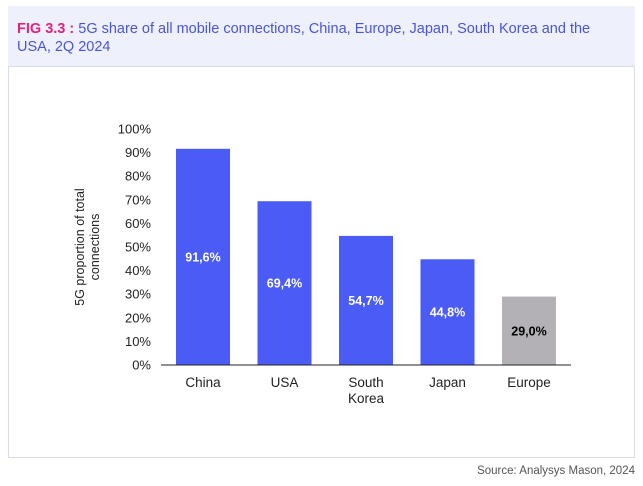 The width and height of the screenshot is (643, 486). What do you see at coordinates (138, 247) in the screenshot?
I see `y-tick-label: 50%` at bounding box center [138, 247].